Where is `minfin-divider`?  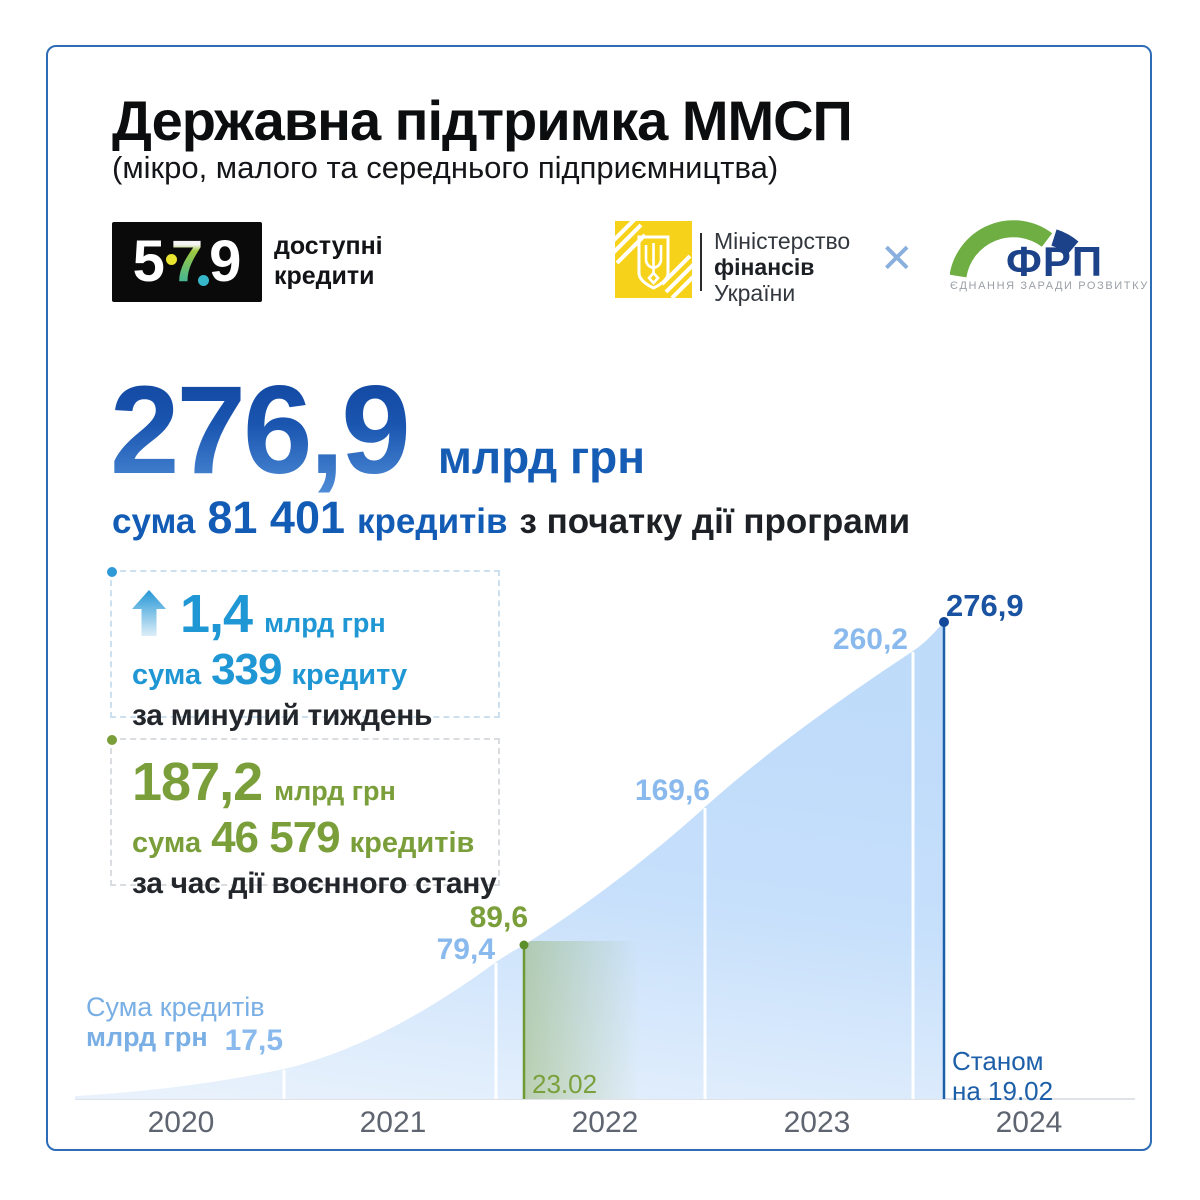 minfin-divider is located at coordinates (701, 262).